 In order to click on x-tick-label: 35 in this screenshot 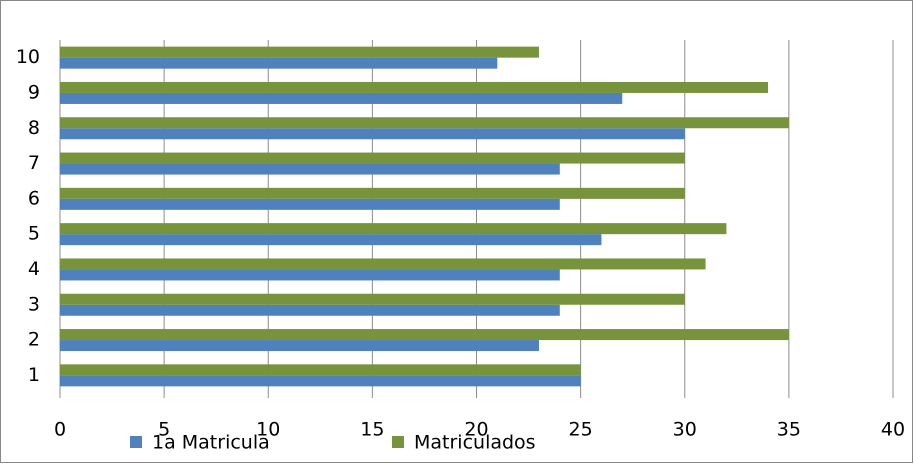, I will do `click(789, 430)`.